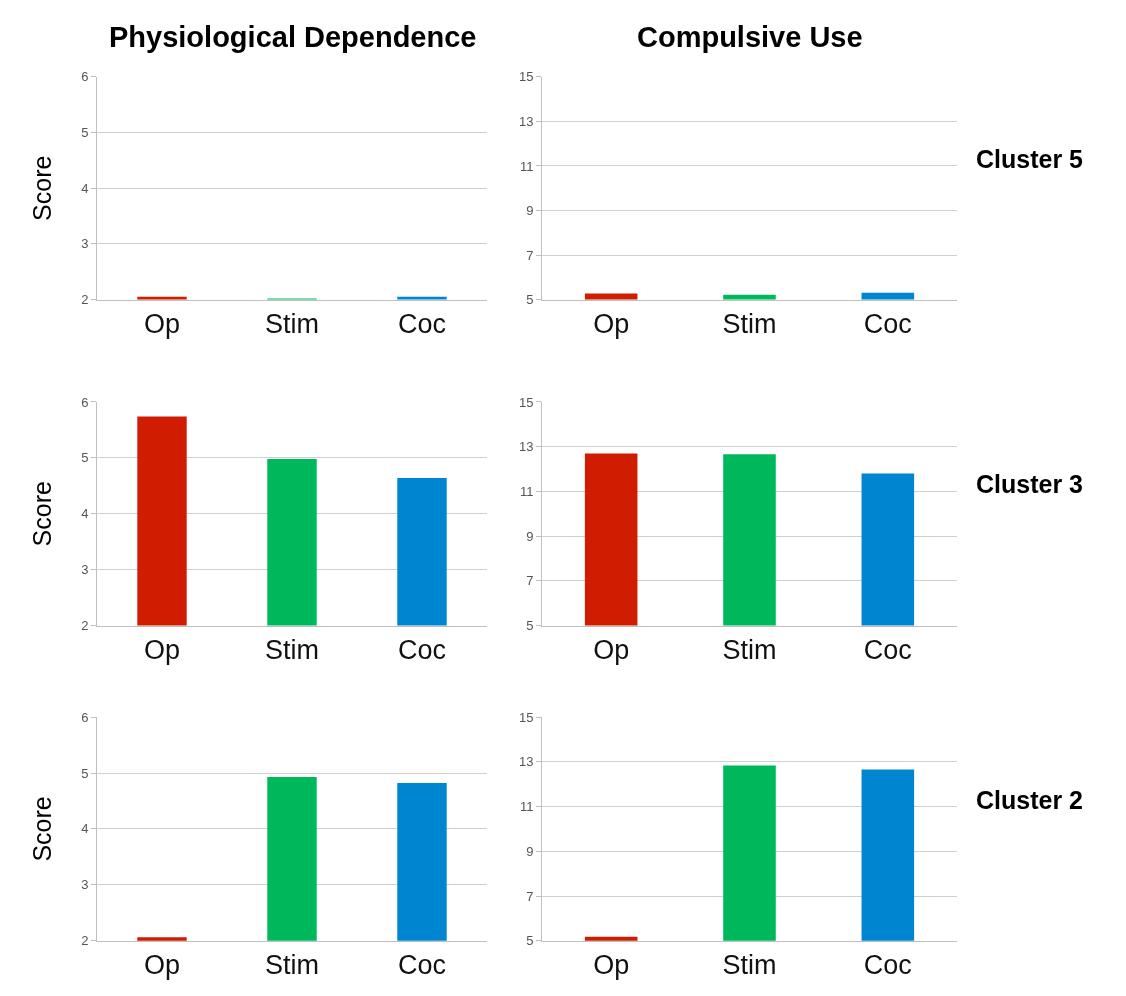 Image resolution: width=1126 pixels, height=996 pixels. Describe the element at coordinates (750, 37) in the screenshot. I see `chart-title: Compulsive Use` at that location.